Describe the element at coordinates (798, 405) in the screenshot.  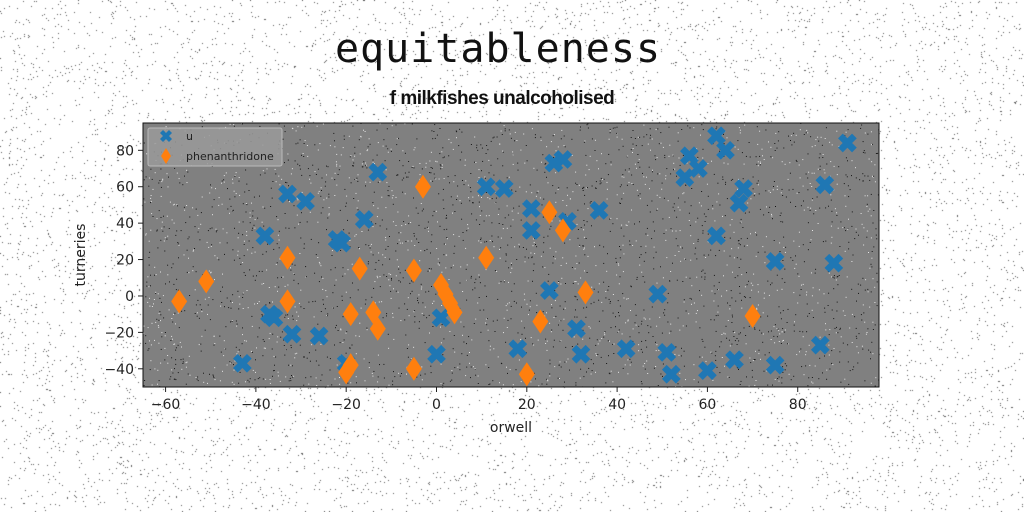
I see `x-tick-label: 80` at that location.